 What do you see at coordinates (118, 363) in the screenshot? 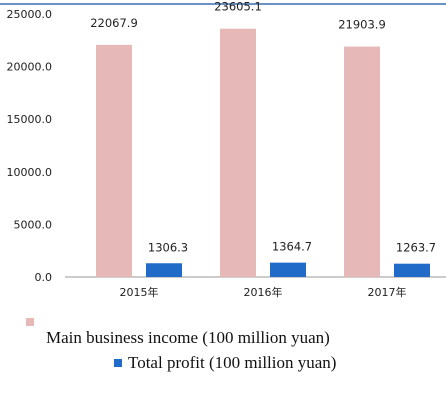
I see `legend-swatch-profit` at bounding box center [118, 363].